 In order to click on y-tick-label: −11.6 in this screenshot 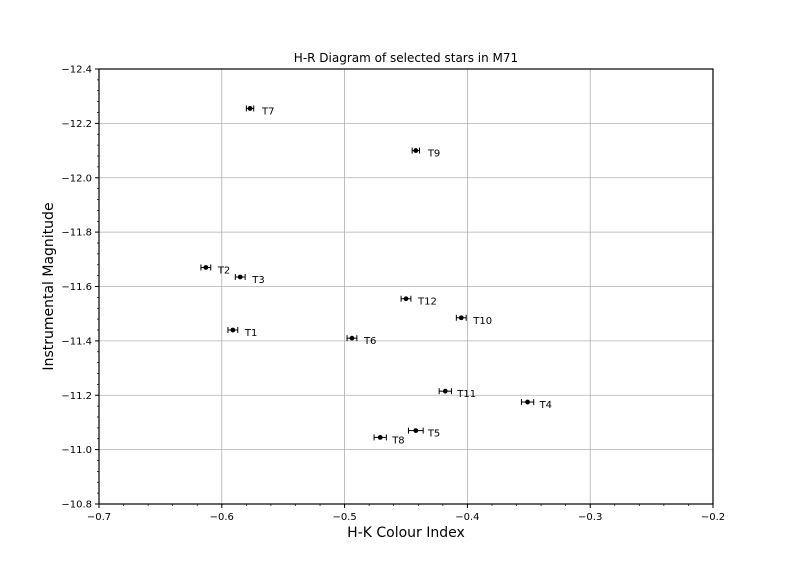, I will do `click(76, 287)`.